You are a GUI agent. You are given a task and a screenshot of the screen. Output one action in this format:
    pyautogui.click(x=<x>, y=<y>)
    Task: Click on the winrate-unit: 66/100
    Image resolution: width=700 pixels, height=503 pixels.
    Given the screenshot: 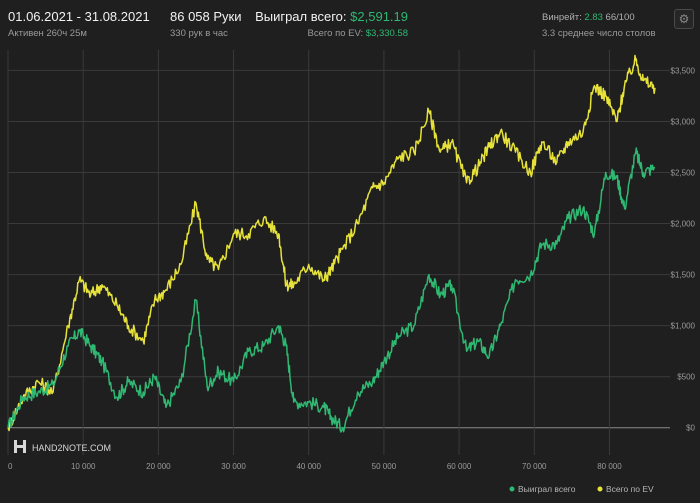 What is the action you would take?
    pyautogui.click(x=620, y=17)
    